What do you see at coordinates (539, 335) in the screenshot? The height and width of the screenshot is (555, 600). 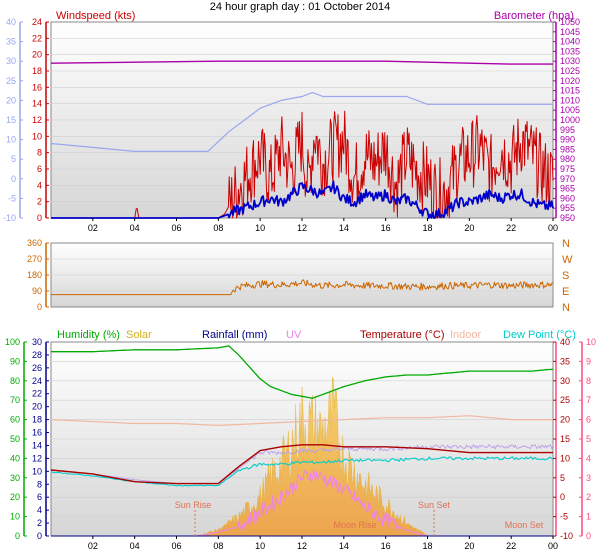 I see `legend-dew-point: Dew Point (°C)` at bounding box center [539, 335].